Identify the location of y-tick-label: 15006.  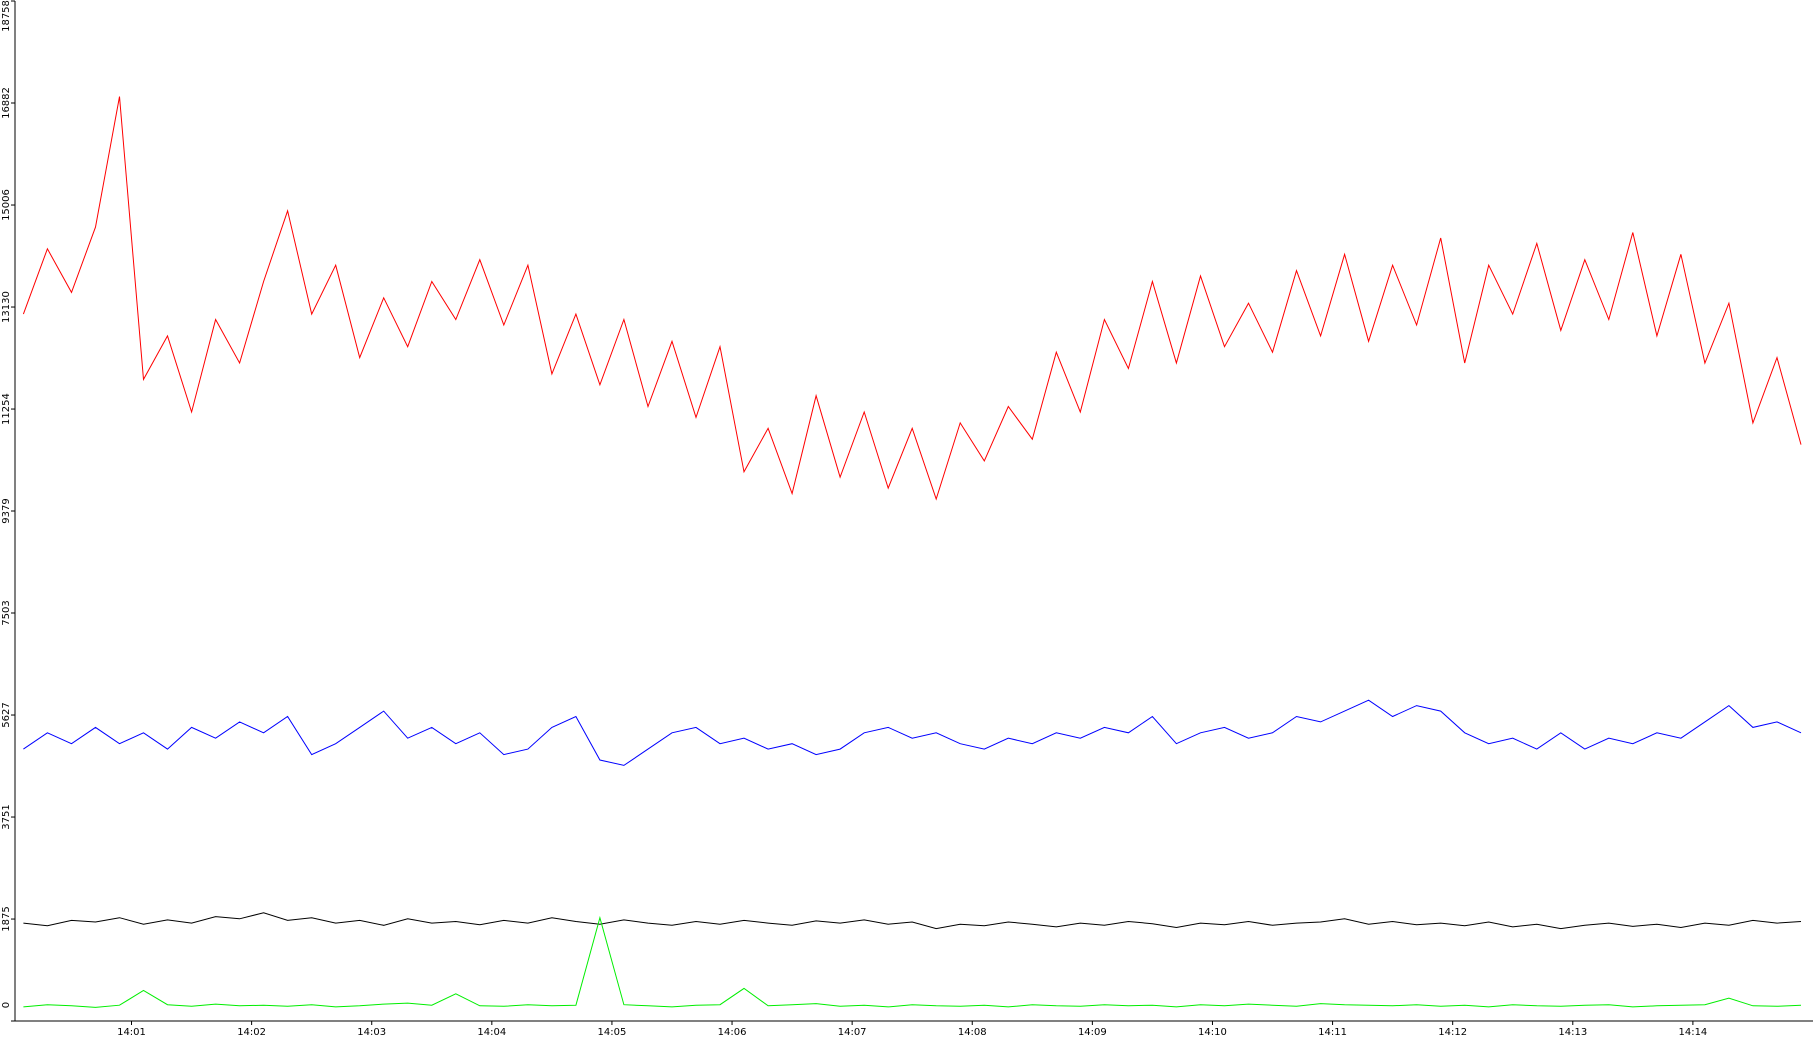
(6, 205).